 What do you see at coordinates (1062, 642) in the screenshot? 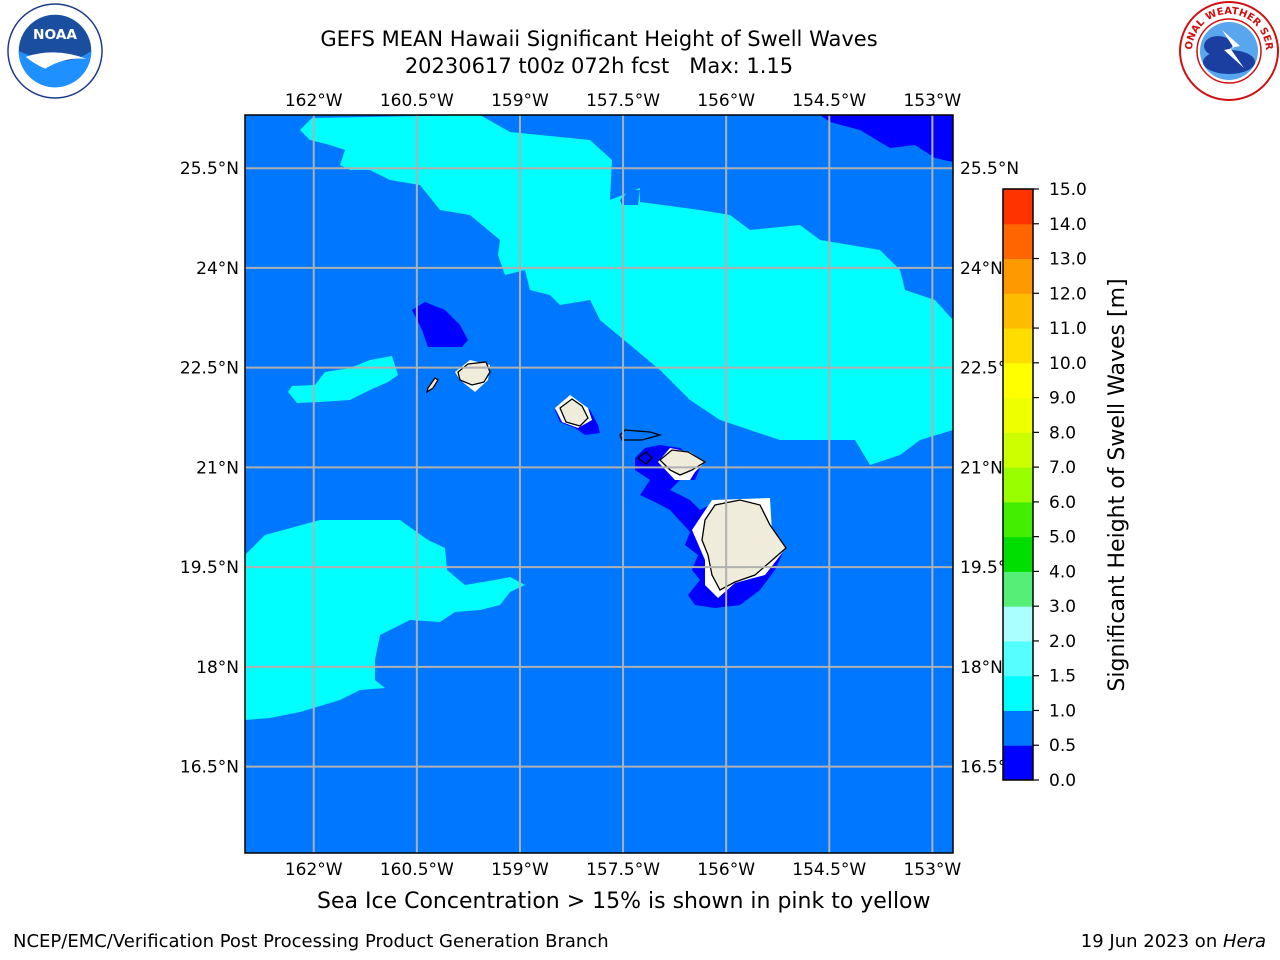
I see `colorbar-tick-label: 2.0` at bounding box center [1062, 642].